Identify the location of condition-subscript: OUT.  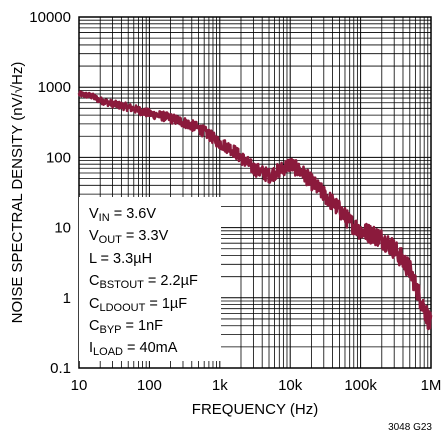
(110, 240).